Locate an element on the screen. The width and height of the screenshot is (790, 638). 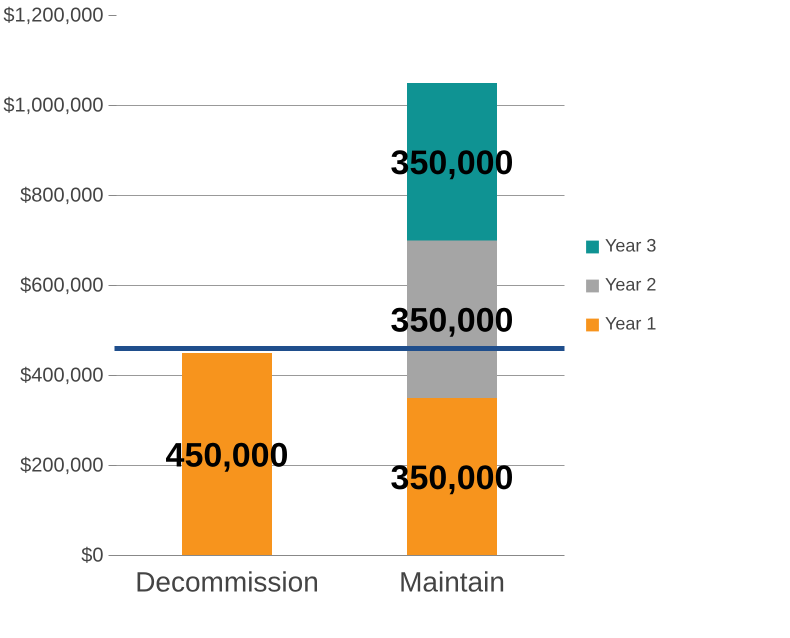
y-tick-label: $1,200,000 is located at coordinates (53, 15).